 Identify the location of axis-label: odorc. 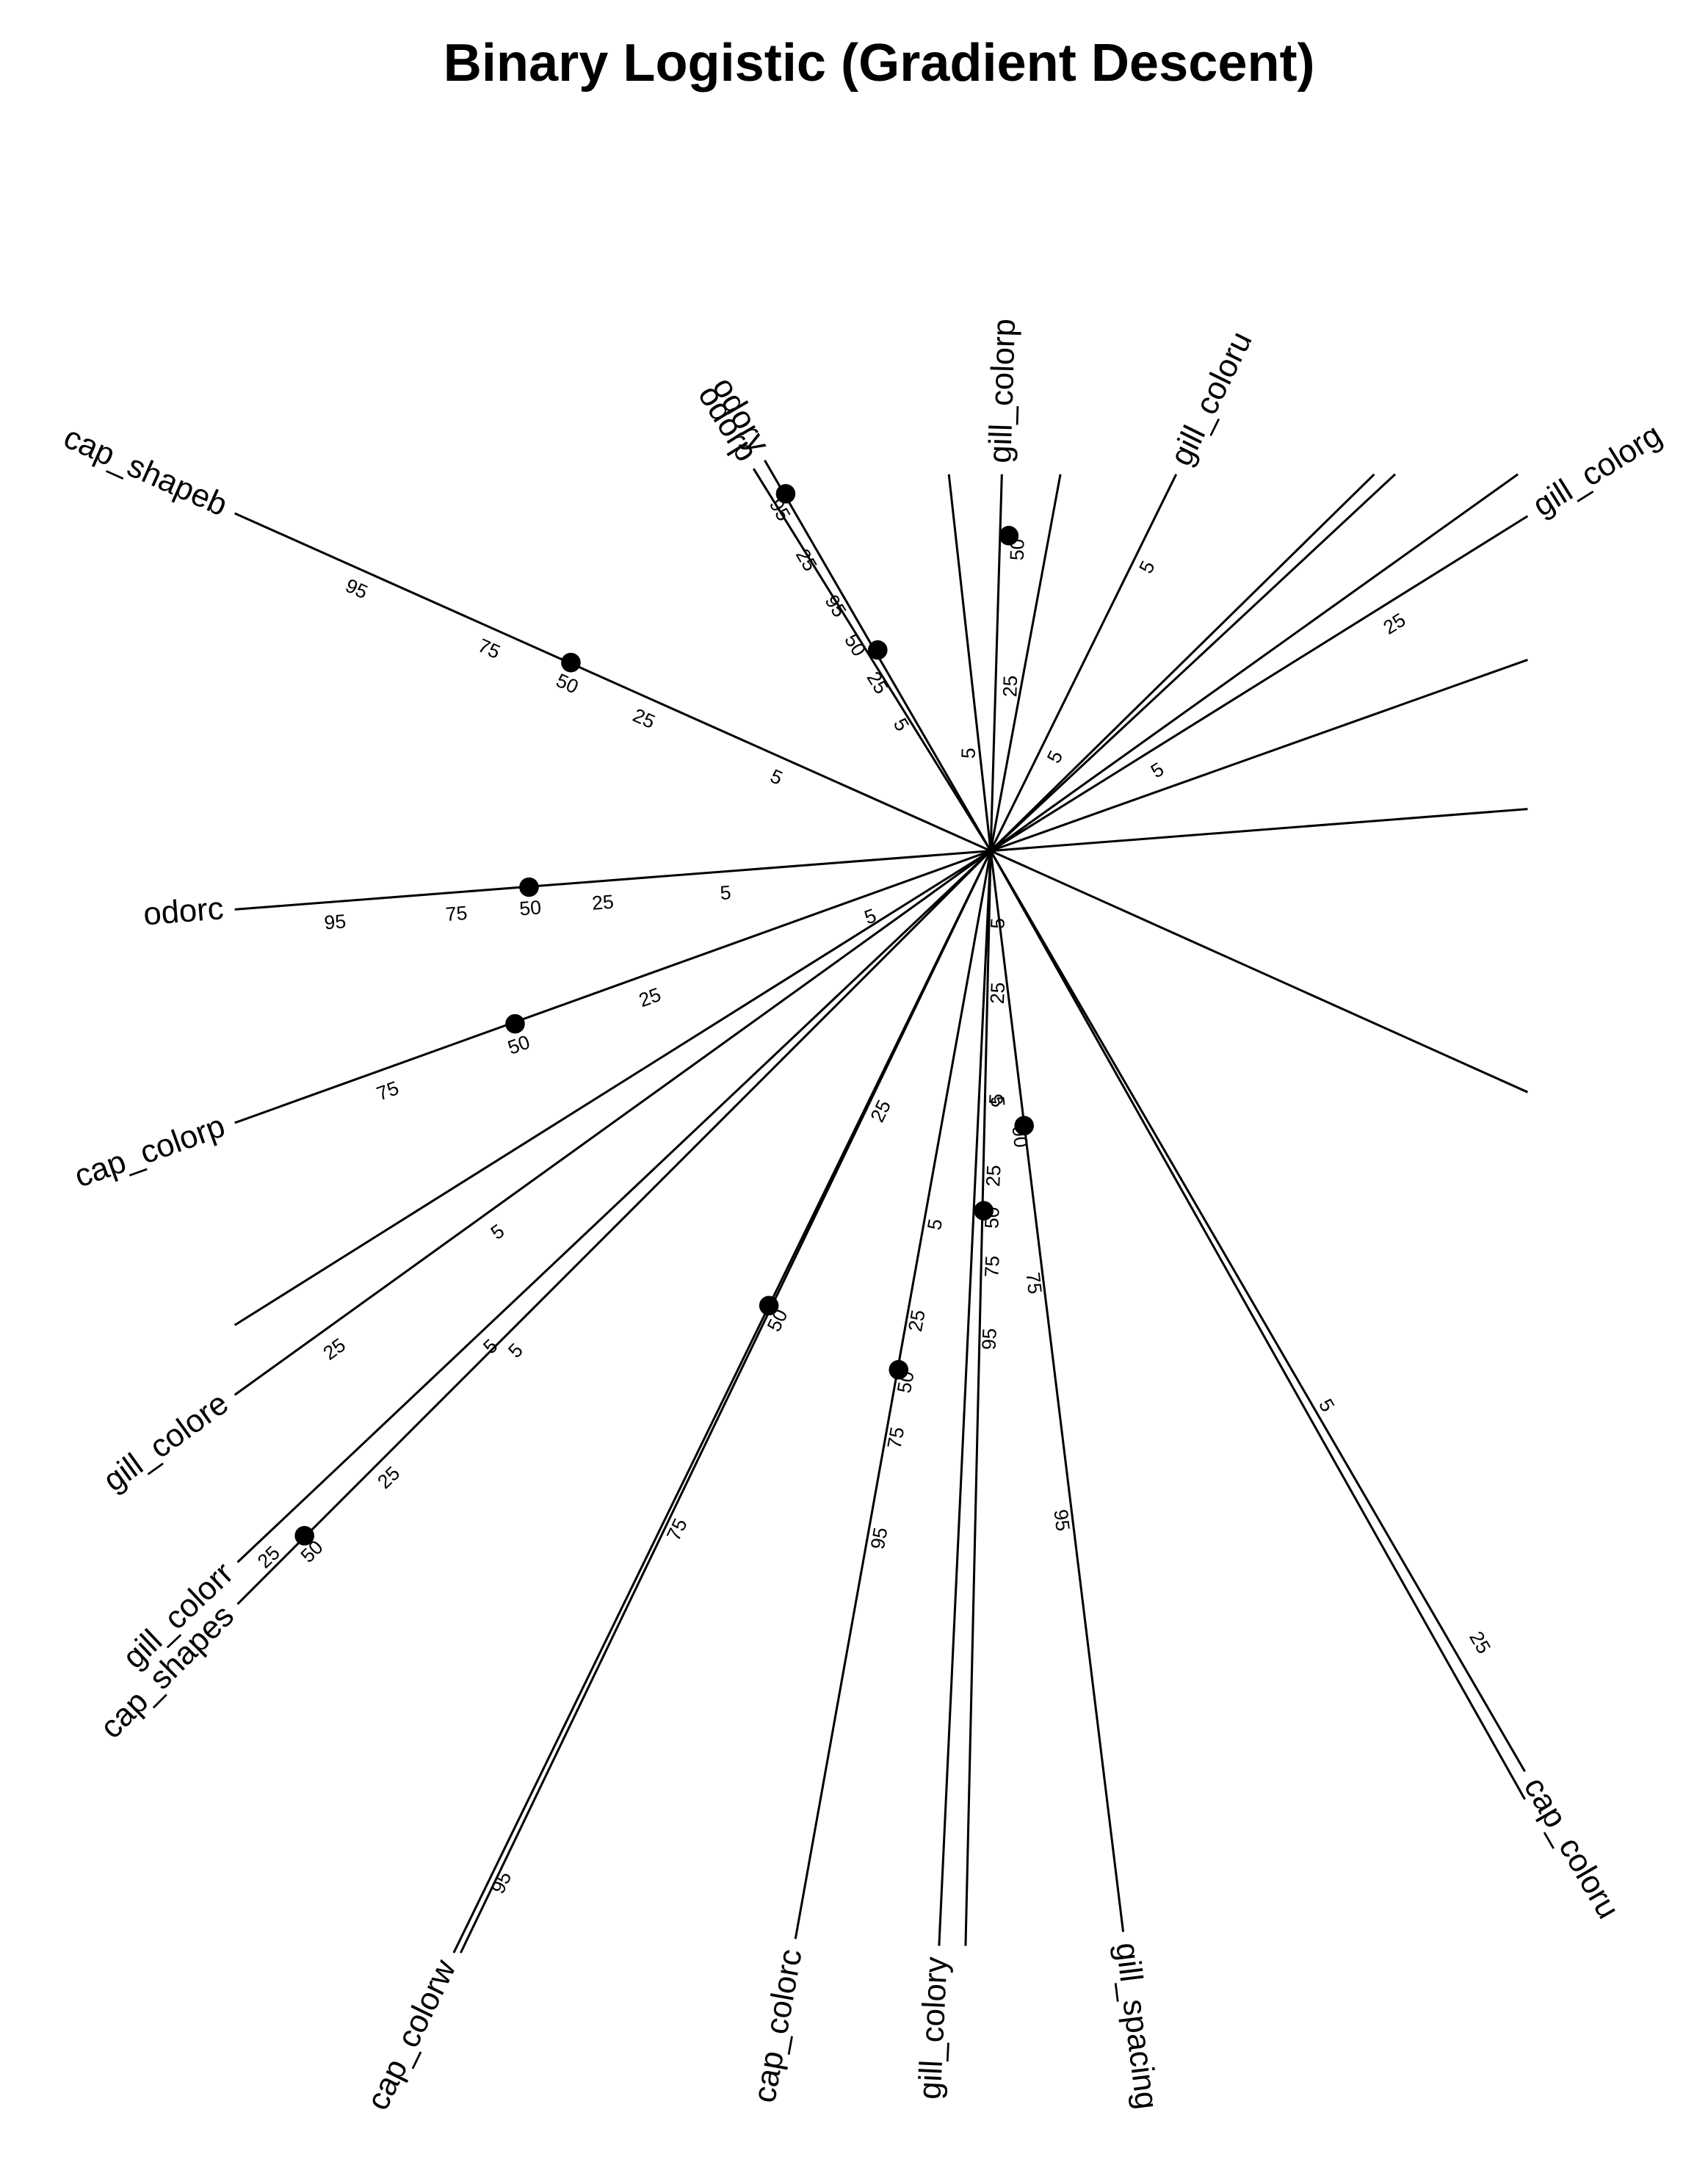
(183, 911).